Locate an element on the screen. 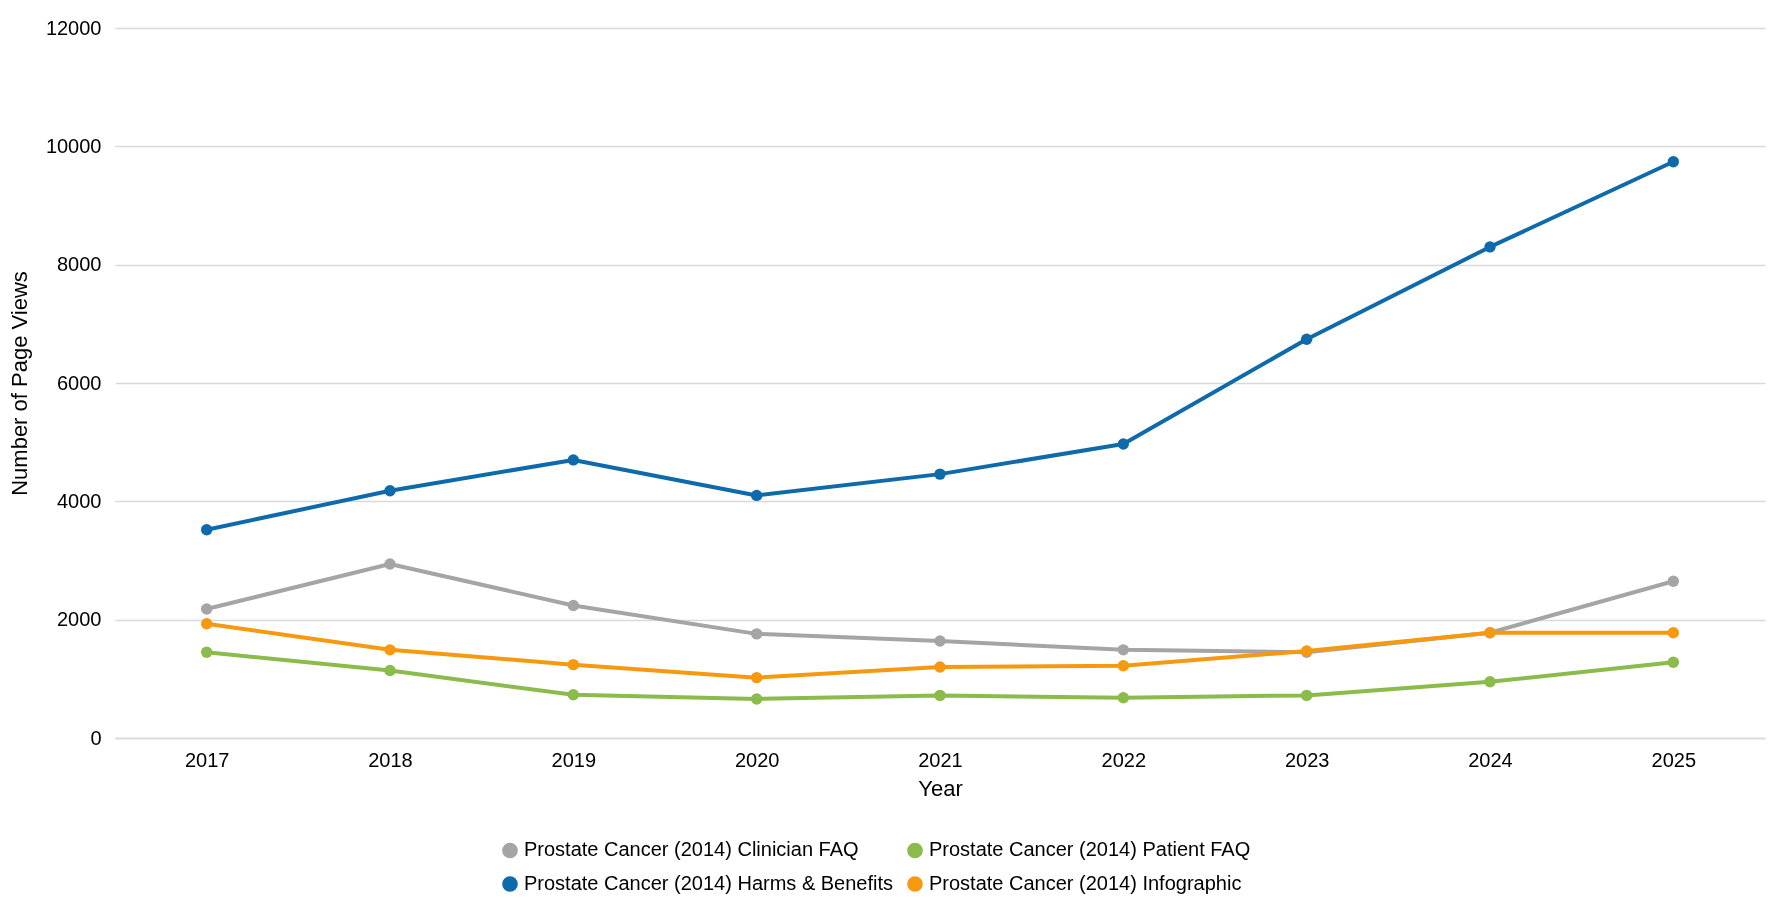  x-tick-label: 2024 is located at coordinates (1490, 759).